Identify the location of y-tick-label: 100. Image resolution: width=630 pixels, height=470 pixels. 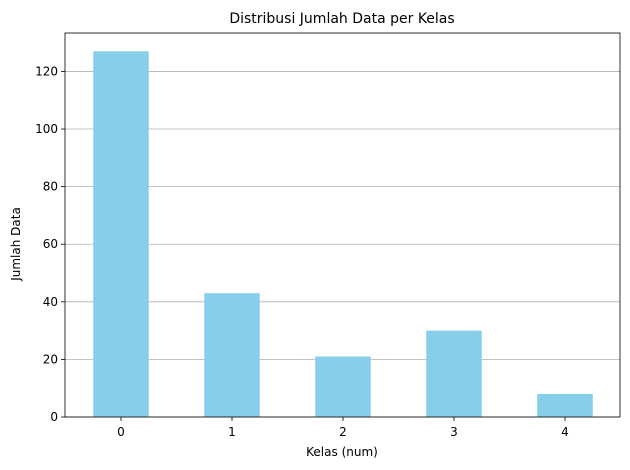
(46, 129).